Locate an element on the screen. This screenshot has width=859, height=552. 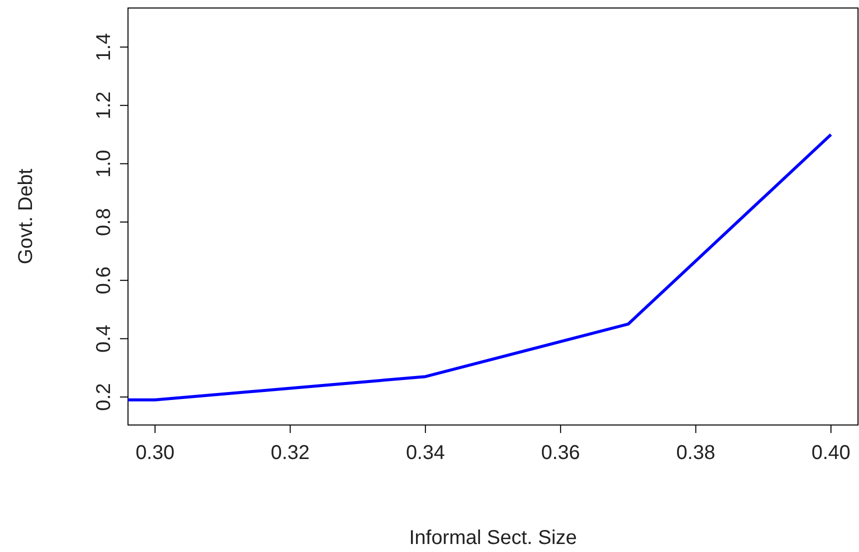
y-tick-label: 0.2 is located at coordinates (104, 397).